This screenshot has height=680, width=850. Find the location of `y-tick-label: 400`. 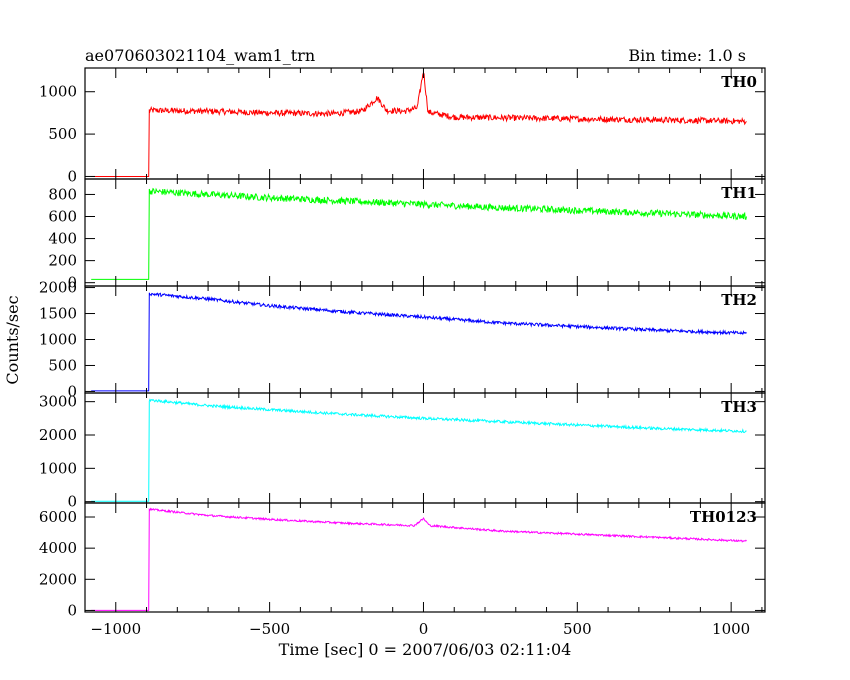

y-tick-label: 400 is located at coordinates (62, 239).